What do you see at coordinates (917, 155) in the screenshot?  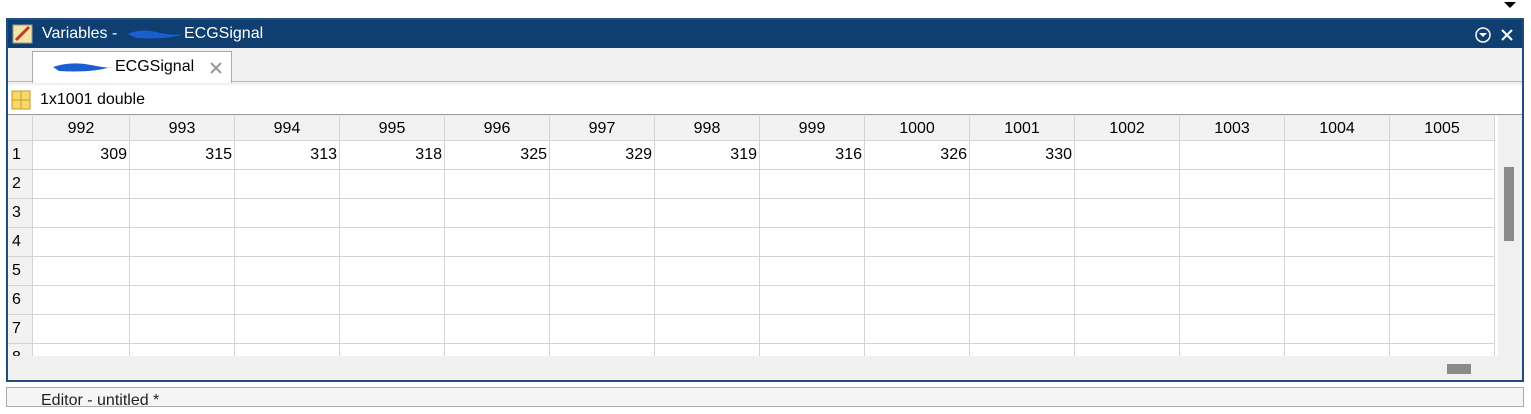 I see `data-cell: 326` at bounding box center [917, 155].